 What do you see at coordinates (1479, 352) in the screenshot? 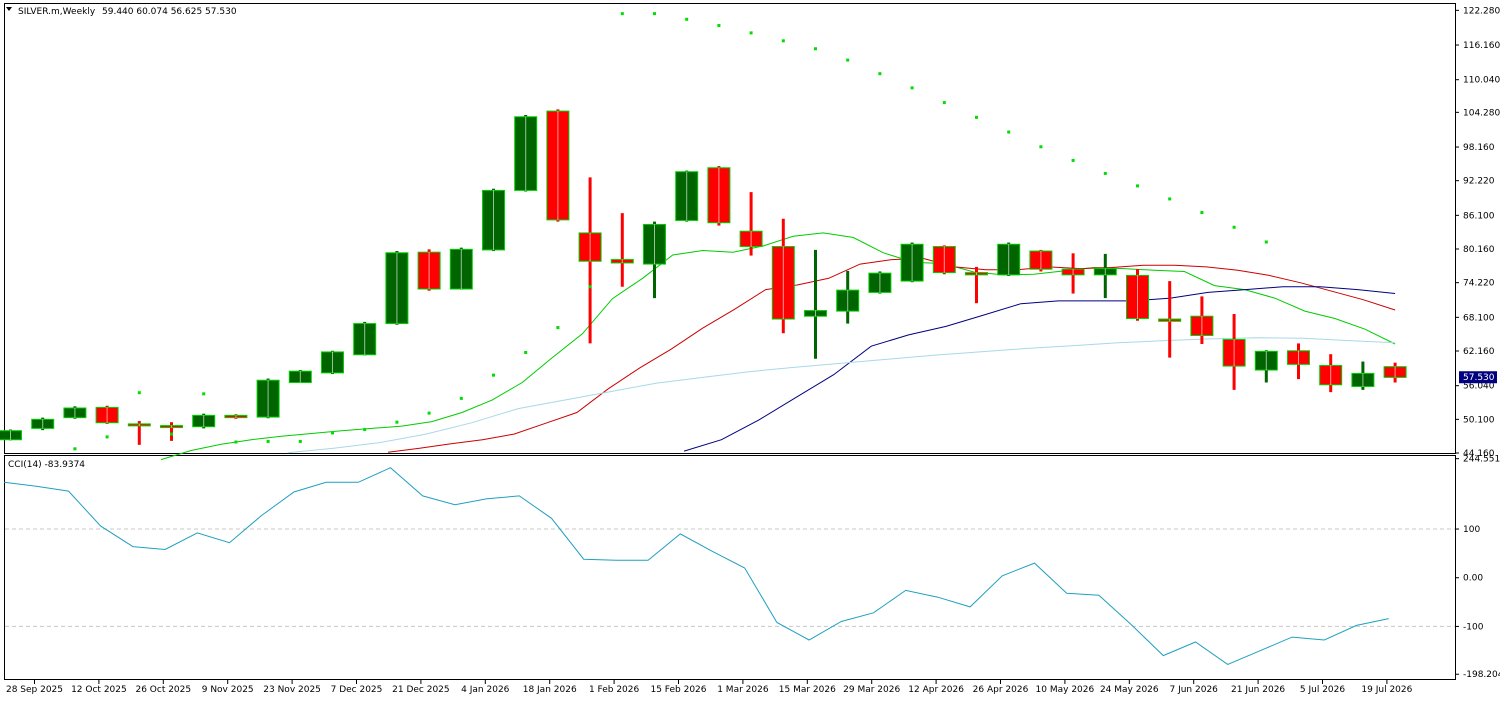
I see `y-tick-label: 62.160` at bounding box center [1479, 352].